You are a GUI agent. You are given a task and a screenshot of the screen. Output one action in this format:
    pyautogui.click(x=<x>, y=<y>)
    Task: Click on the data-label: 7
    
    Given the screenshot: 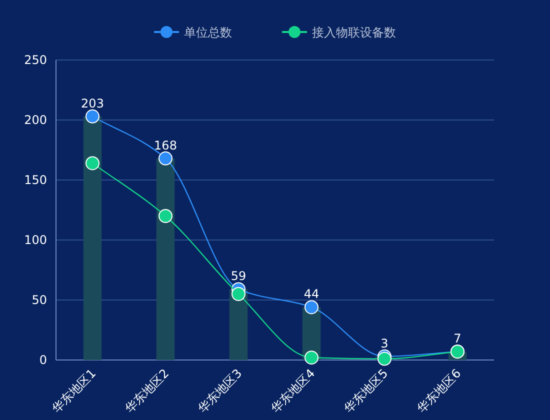 What is the action you would take?
    pyautogui.click(x=458, y=339)
    